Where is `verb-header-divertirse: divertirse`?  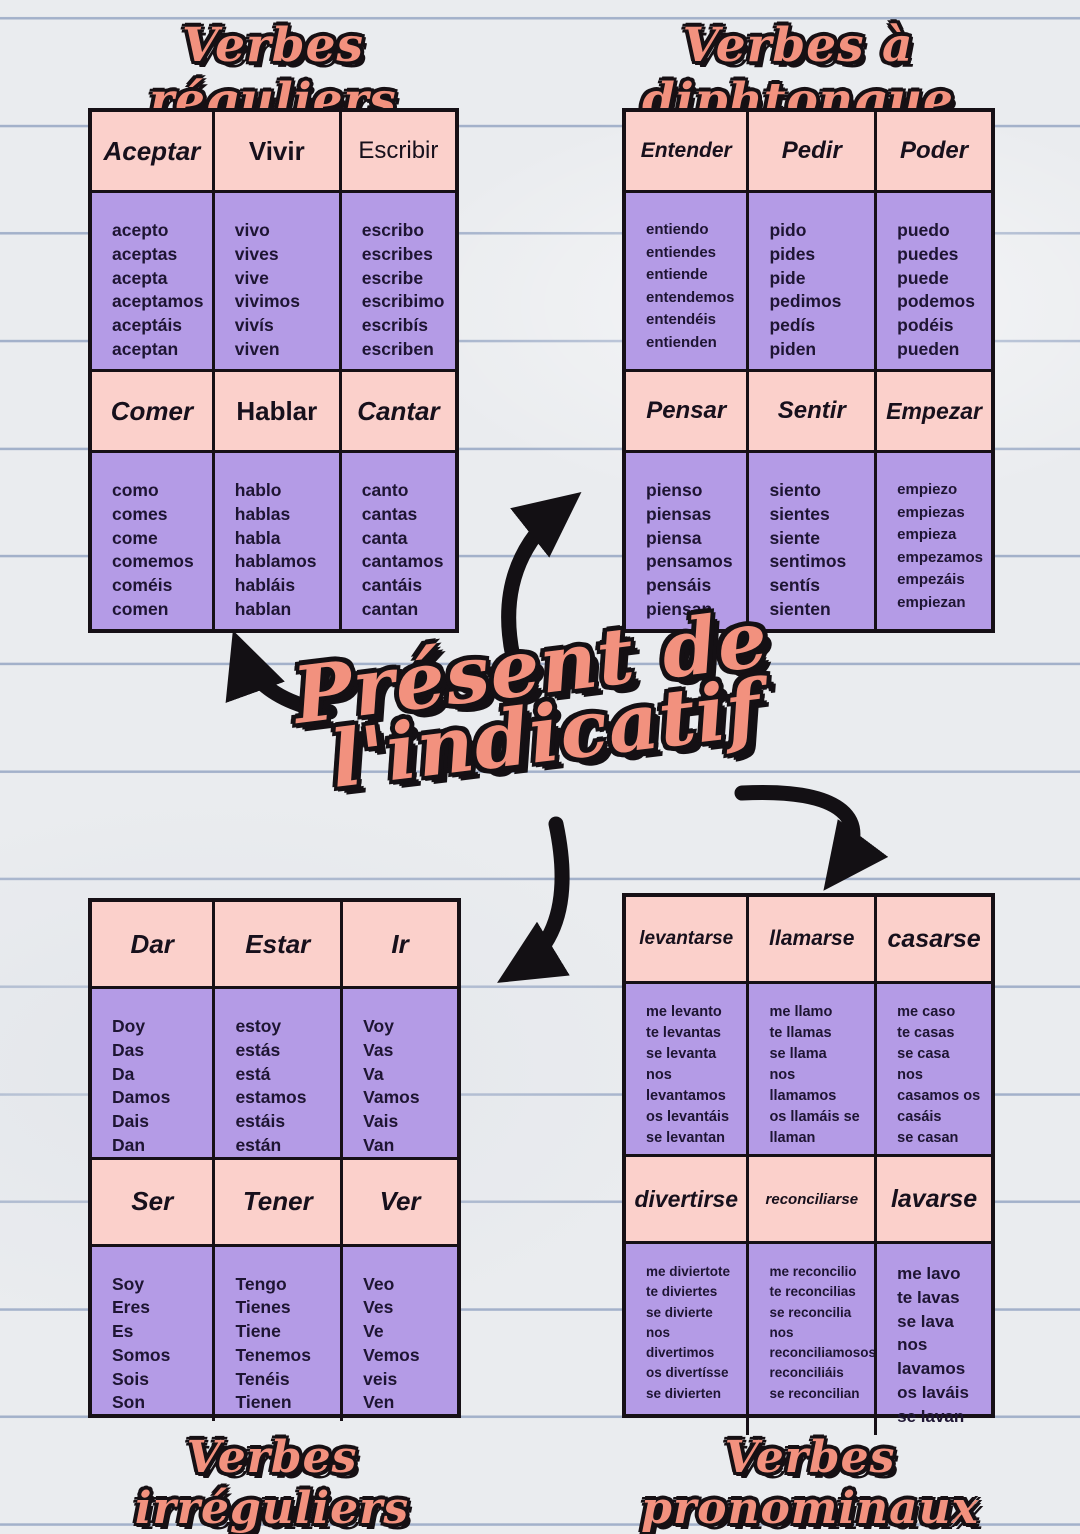 verb-header-divertirse: divertirse is located at coordinates (686, 1198).